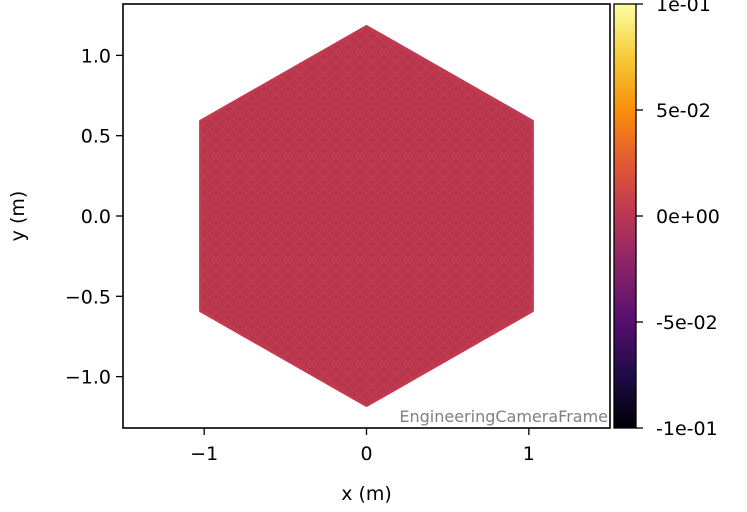 The width and height of the screenshot is (747, 512). Describe the element at coordinates (18, 216) in the screenshot. I see `y-axis-label: y (m)` at that location.